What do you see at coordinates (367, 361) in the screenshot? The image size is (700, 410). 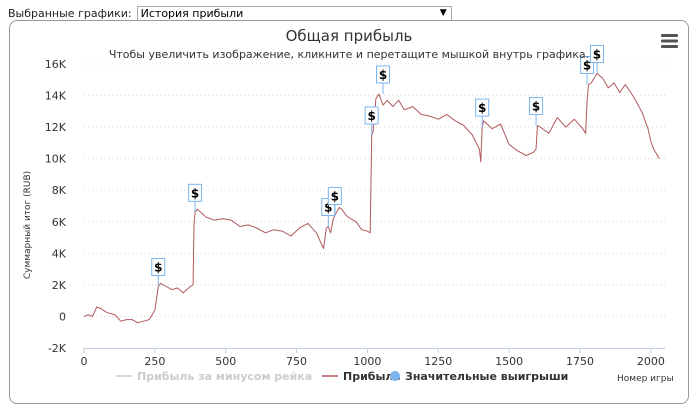 I see `x-tick-label: 1000` at bounding box center [367, 361].